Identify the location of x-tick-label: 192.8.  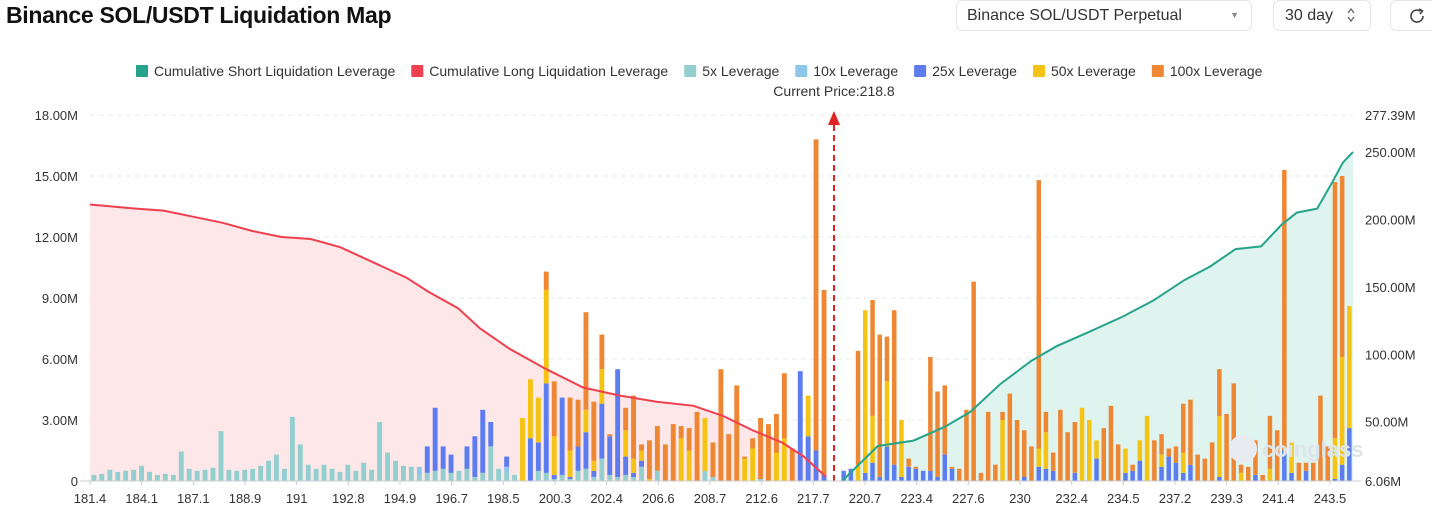
(348, 498).